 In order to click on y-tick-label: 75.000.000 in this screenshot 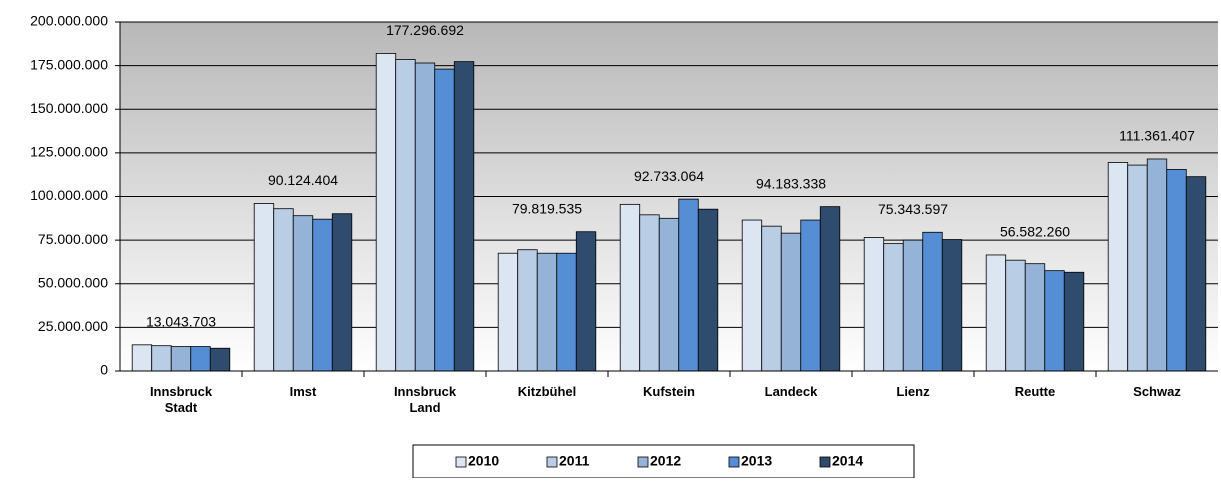, I will do `click(73, 239)`.